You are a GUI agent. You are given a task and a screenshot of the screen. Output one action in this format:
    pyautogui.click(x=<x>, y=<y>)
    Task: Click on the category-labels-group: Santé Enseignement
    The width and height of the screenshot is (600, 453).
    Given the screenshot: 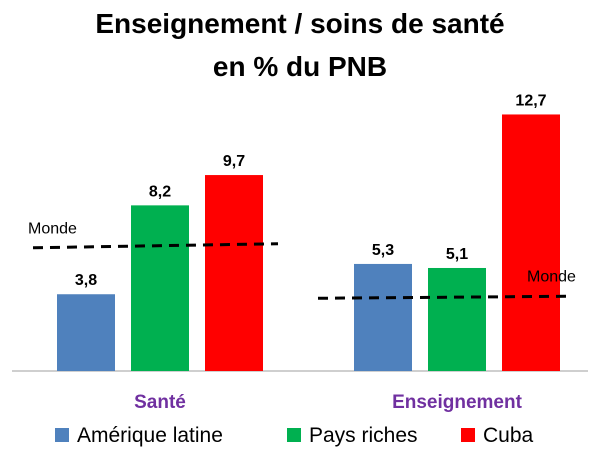 What is the action you would take?
    pyautogui.click(x=328, y=402)
    